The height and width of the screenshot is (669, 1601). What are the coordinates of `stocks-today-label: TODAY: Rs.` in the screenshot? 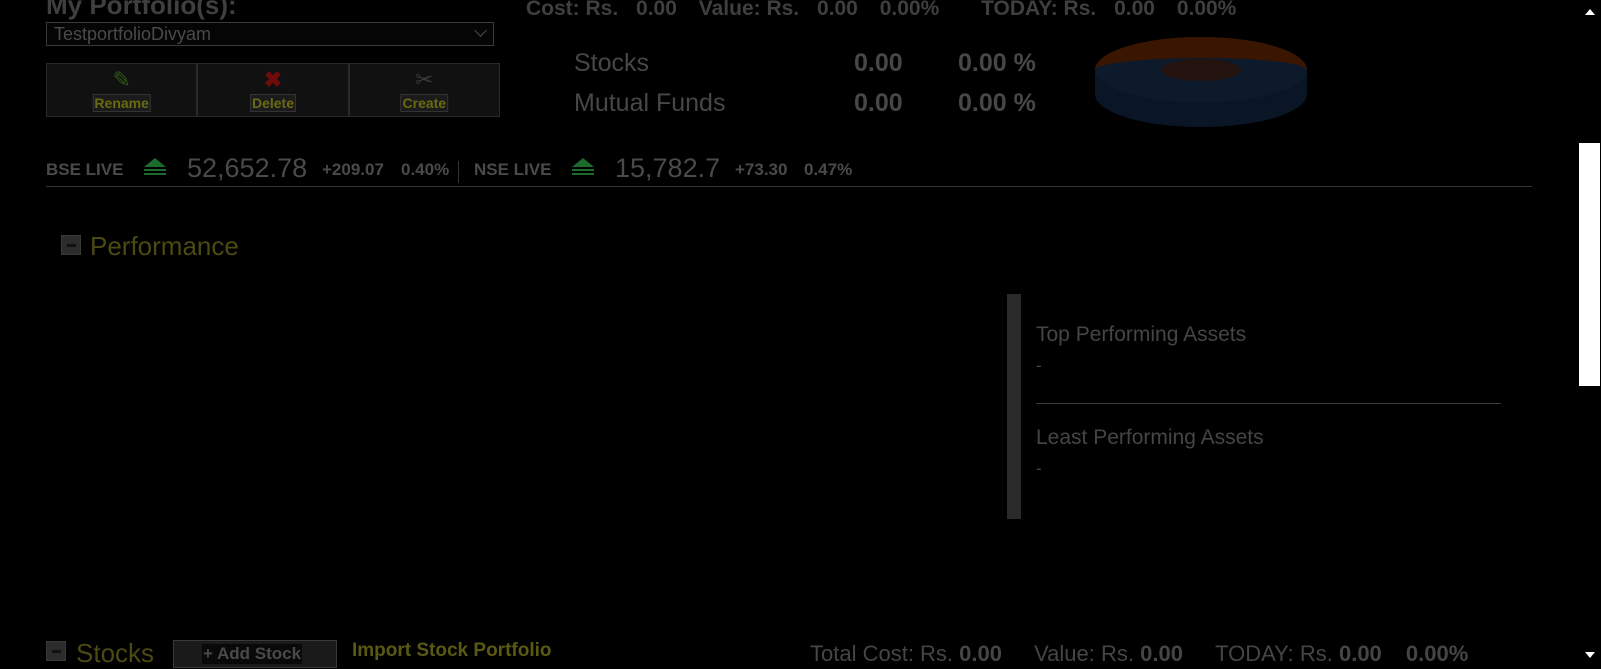 It's located at (1274, 653).